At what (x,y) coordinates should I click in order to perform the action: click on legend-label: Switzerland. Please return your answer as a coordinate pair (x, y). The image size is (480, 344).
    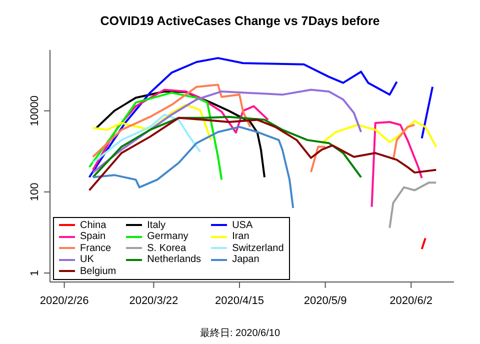
    Looking at the image, I should click on (257, 248).